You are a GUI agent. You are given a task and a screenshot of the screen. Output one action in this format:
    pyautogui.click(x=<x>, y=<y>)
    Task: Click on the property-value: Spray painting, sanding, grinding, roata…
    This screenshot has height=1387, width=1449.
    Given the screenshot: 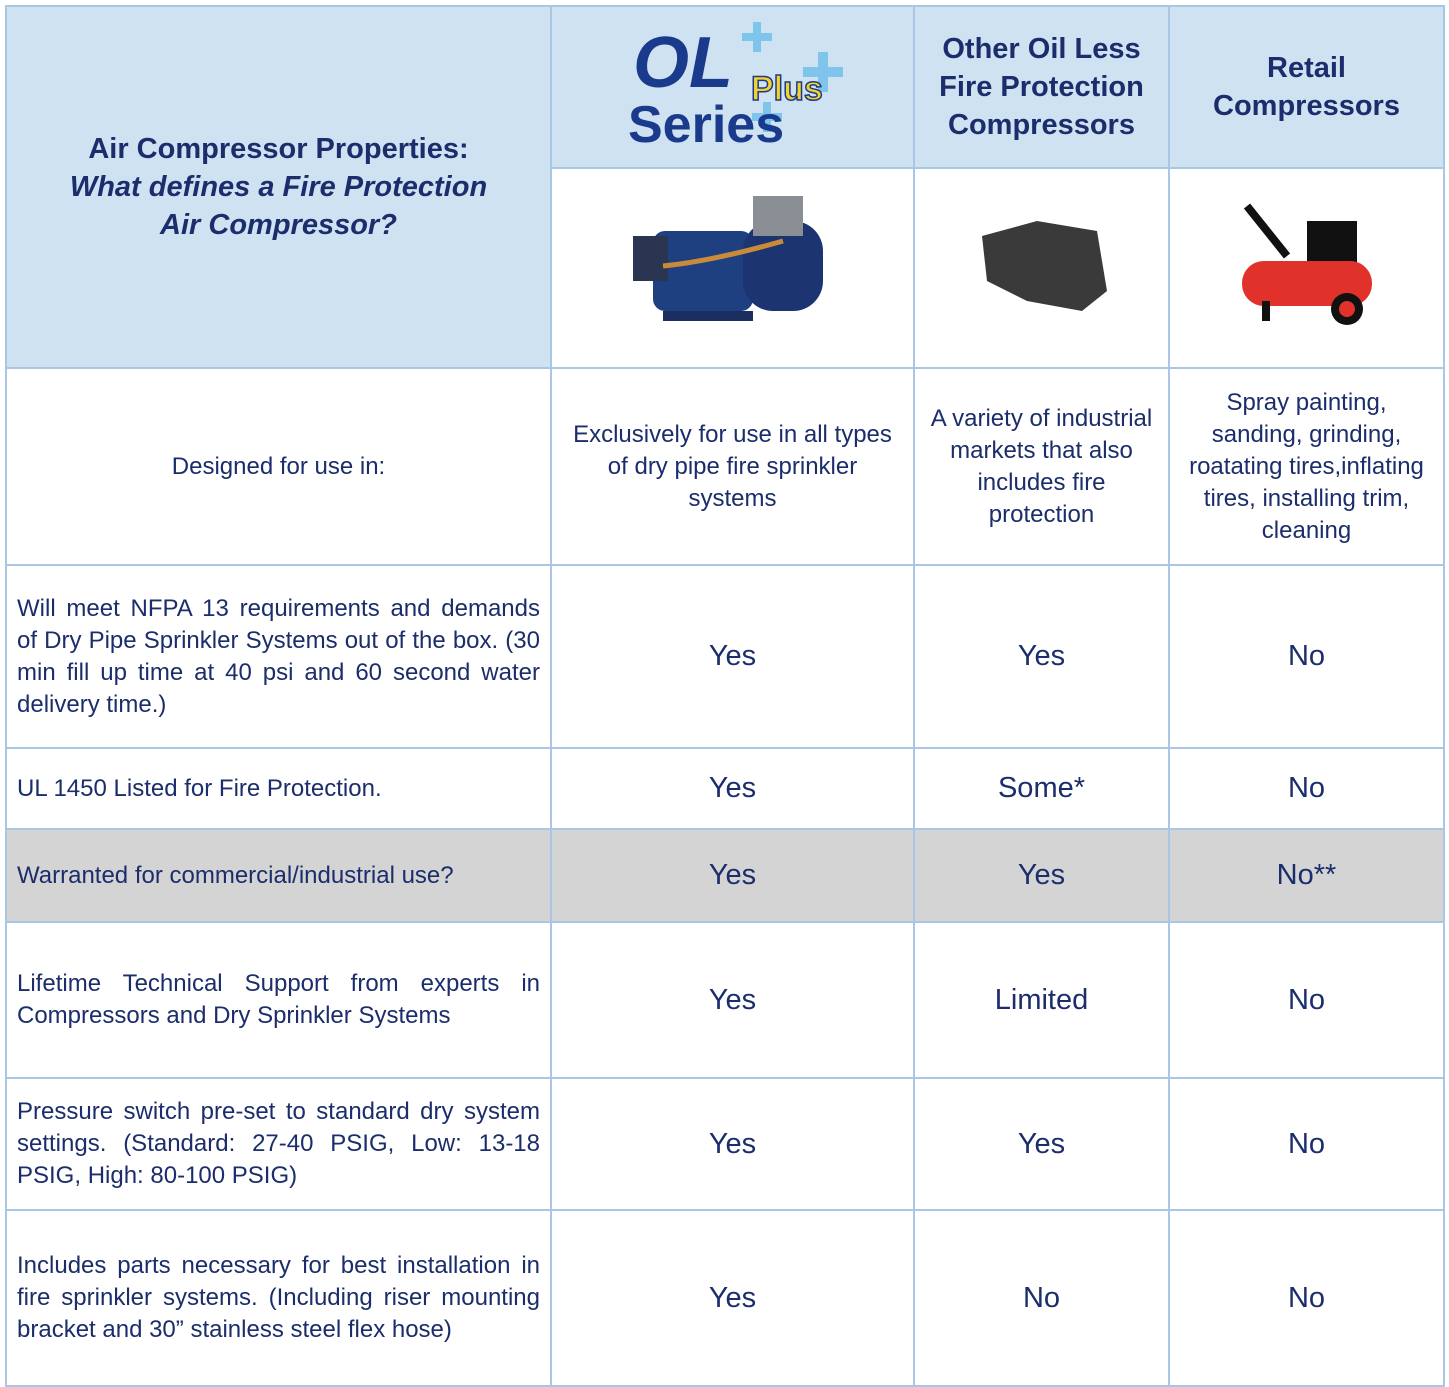 What is the action you would take?
    pyautogui.click(x=1306, y=466)
    